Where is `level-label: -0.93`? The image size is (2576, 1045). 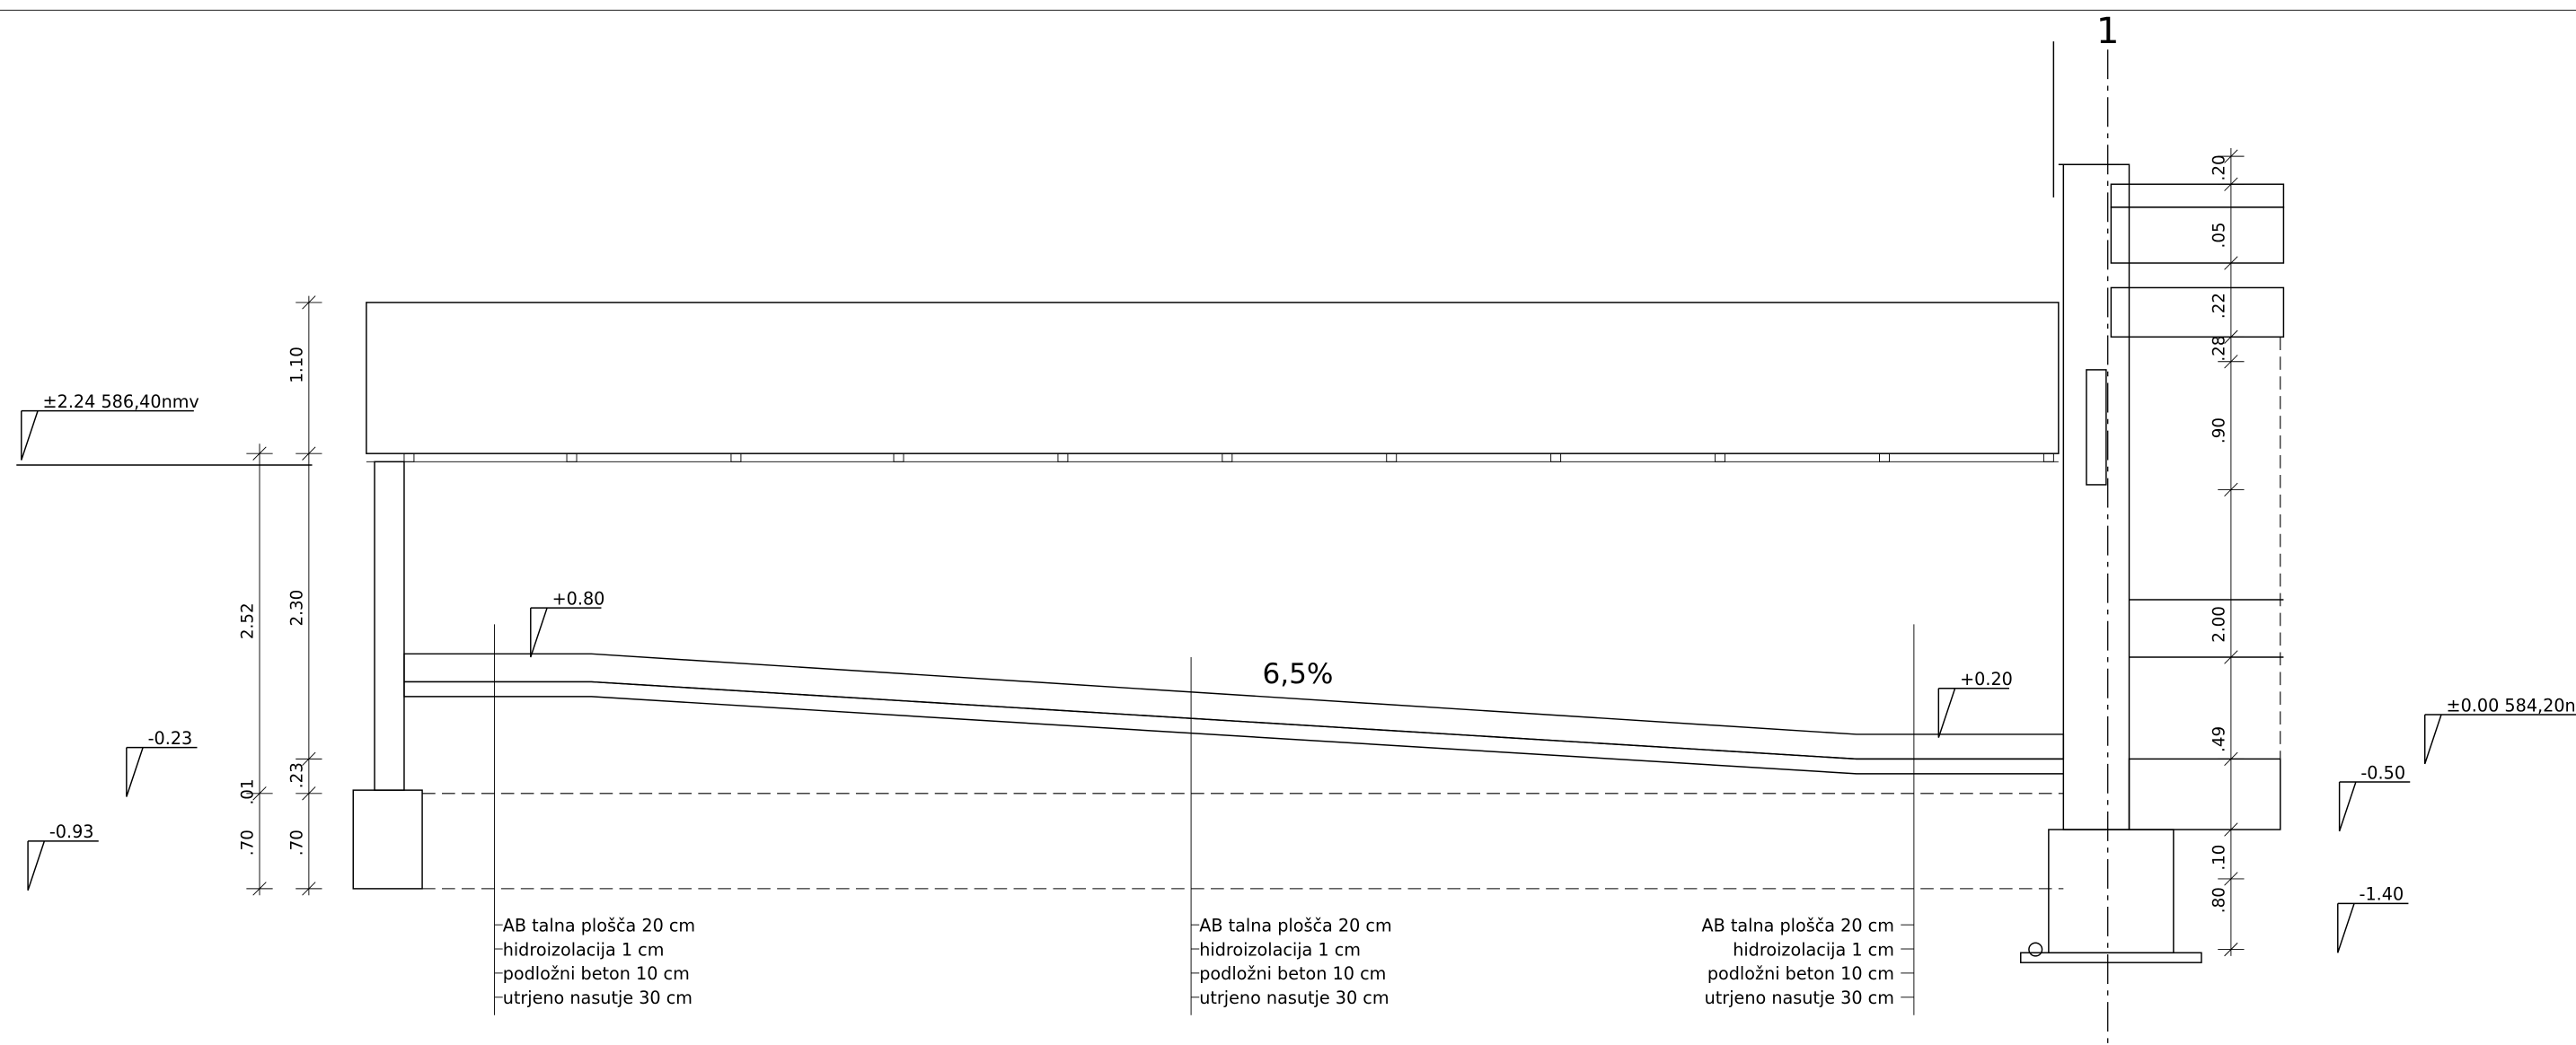 level-label: -0.93 is located at coordinates (71, 831).